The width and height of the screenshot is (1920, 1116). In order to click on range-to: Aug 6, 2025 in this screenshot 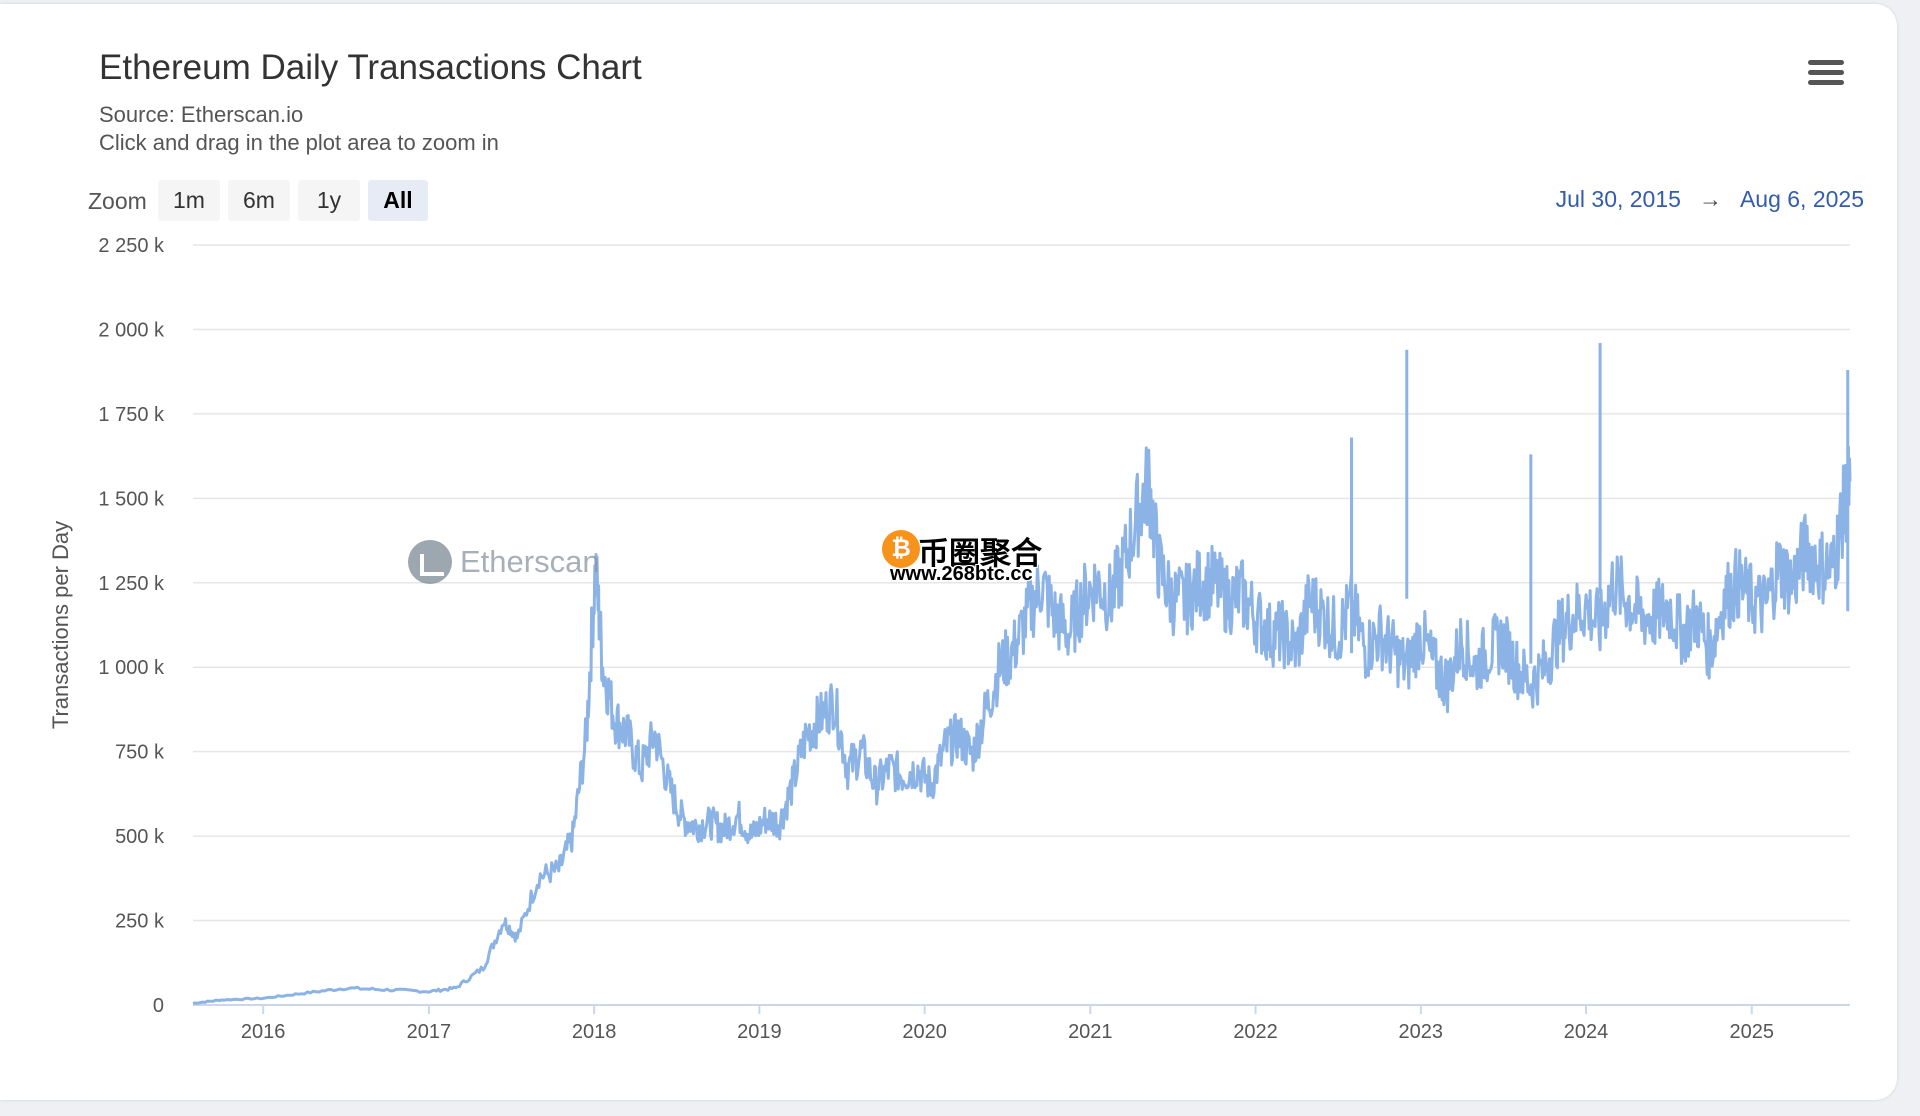, I will do `click(1801, 199)`.